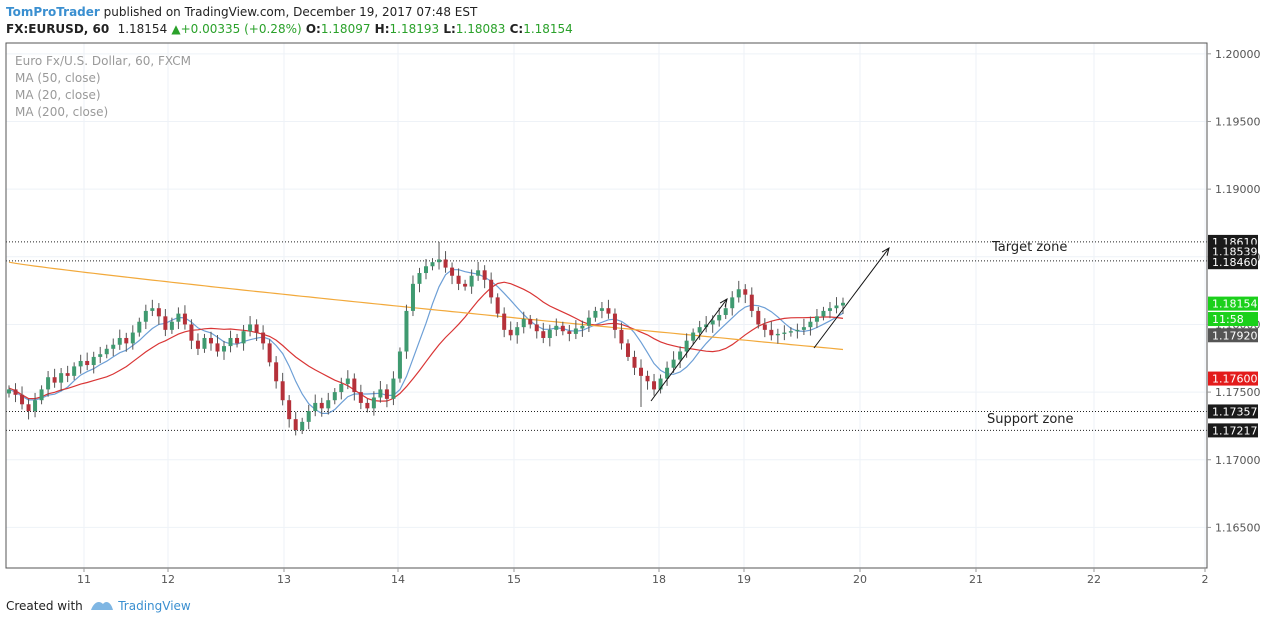  I want to click on tradingview-logo-icon, so click(102, 605).